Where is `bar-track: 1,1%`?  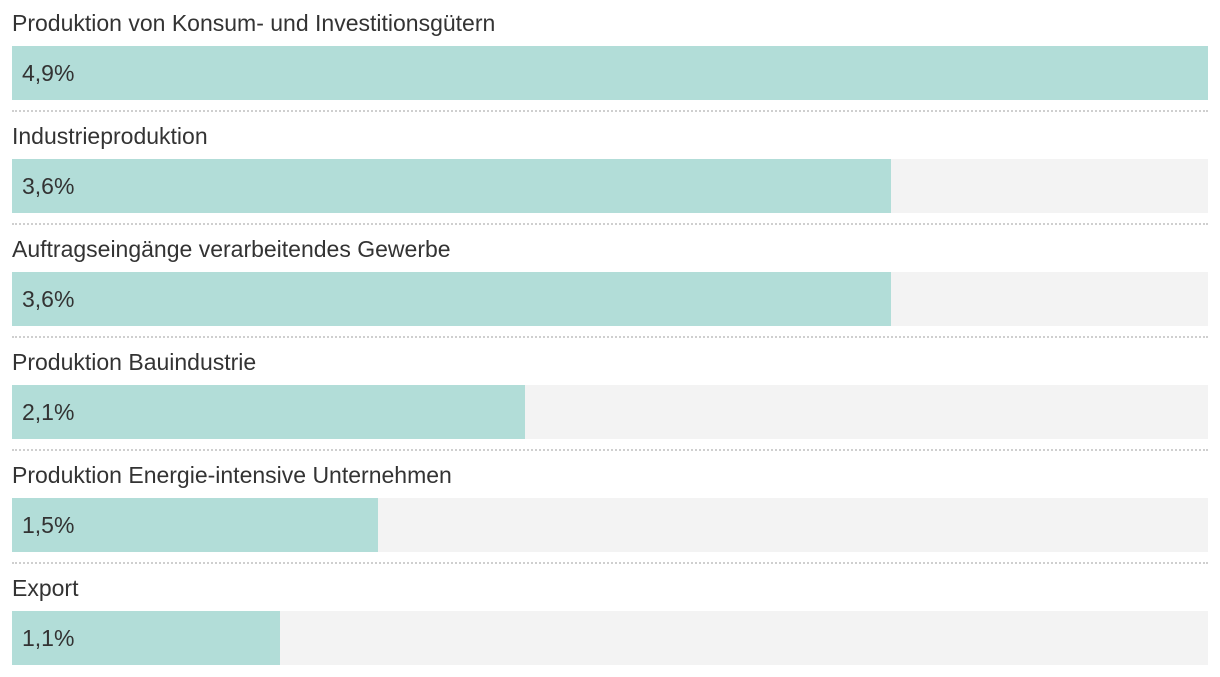 bar-track: 1,1% is located at coordinates (610, 638).